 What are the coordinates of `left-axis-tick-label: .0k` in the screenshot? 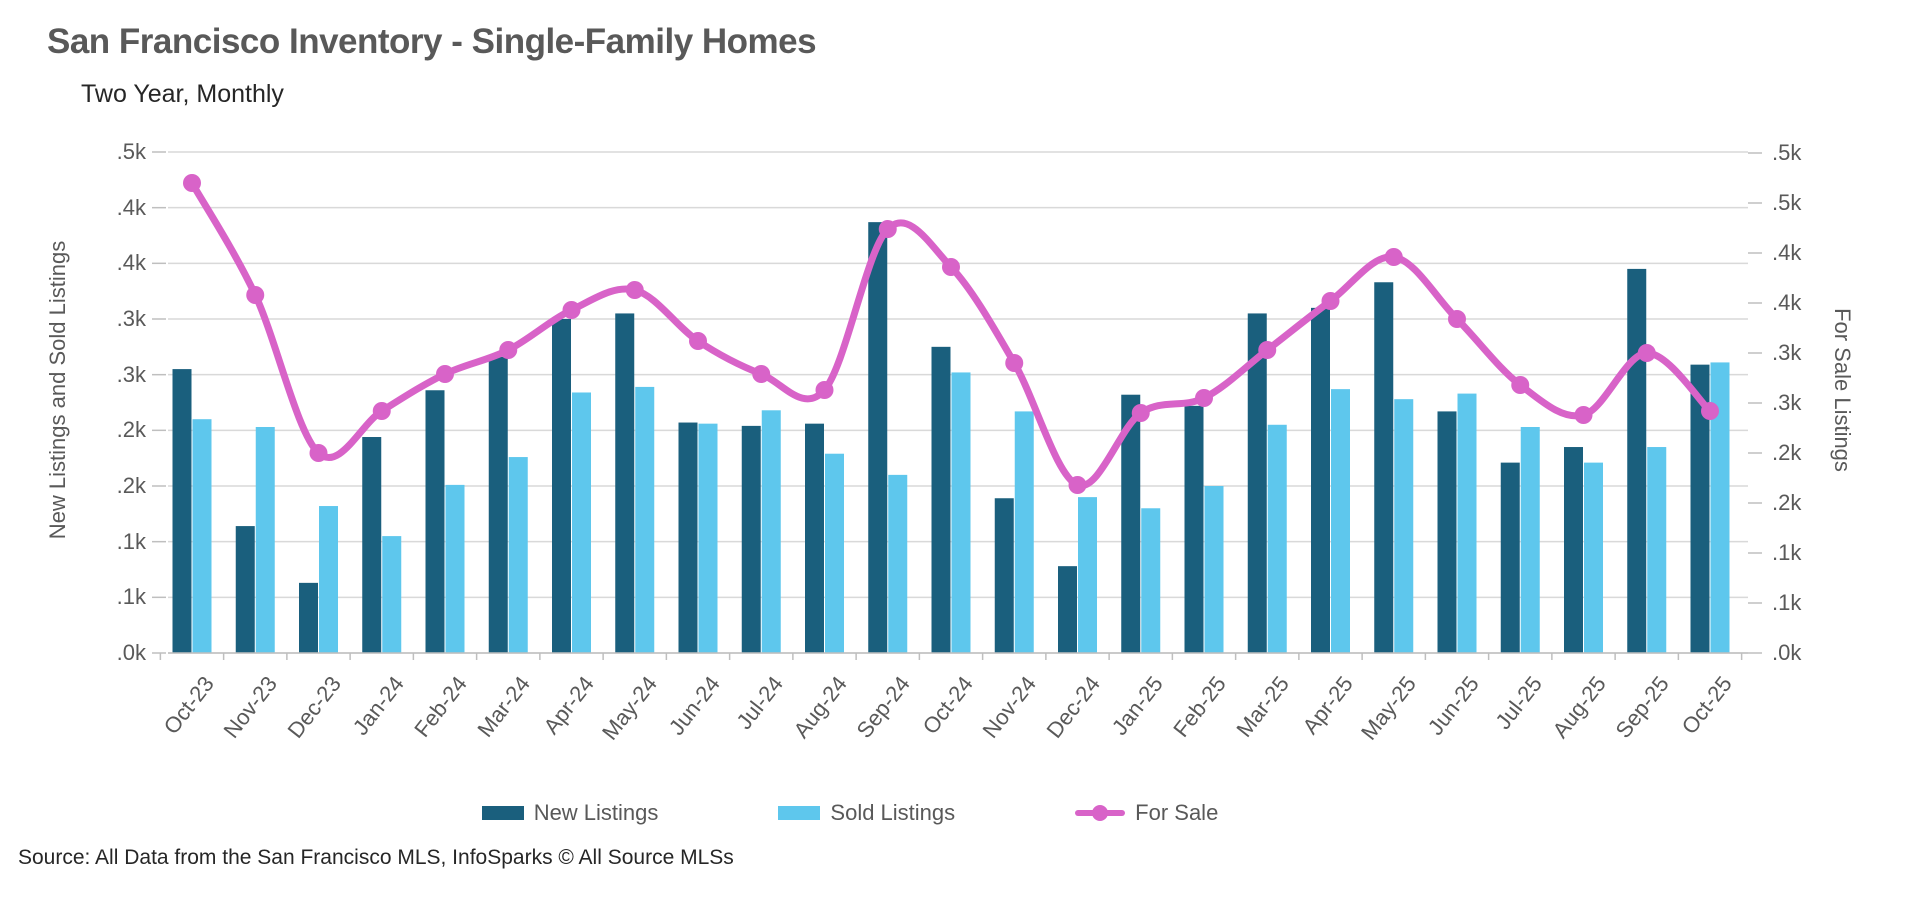 It's located at (131, 652).